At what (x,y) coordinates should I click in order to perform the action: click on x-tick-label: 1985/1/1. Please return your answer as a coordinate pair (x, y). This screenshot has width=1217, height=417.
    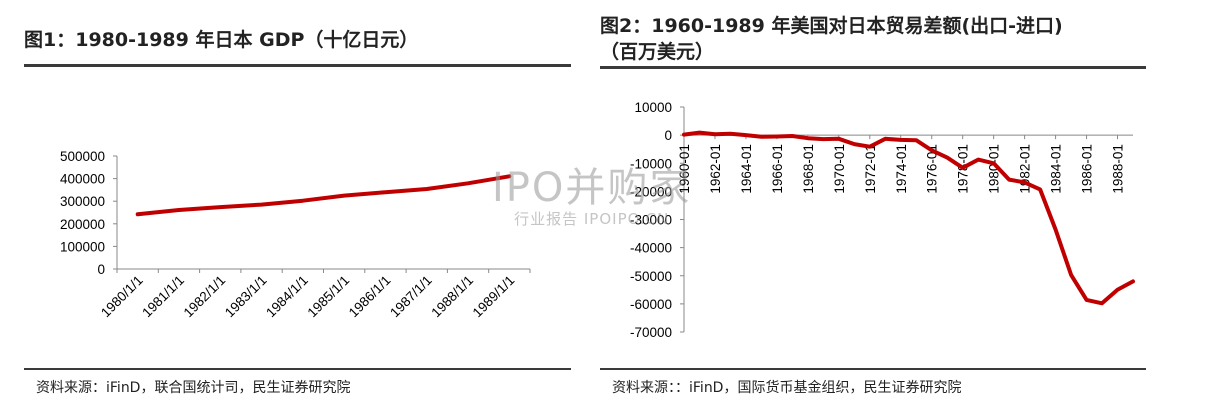
    Looking at the image, I should click on (328, 297).